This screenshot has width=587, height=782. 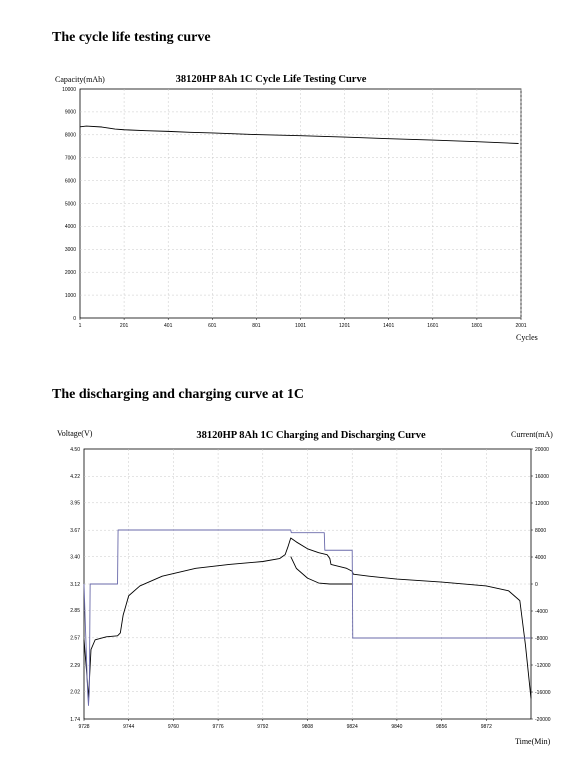 I want to click on y-tick-label: 1000, so click(x=70, y=296).